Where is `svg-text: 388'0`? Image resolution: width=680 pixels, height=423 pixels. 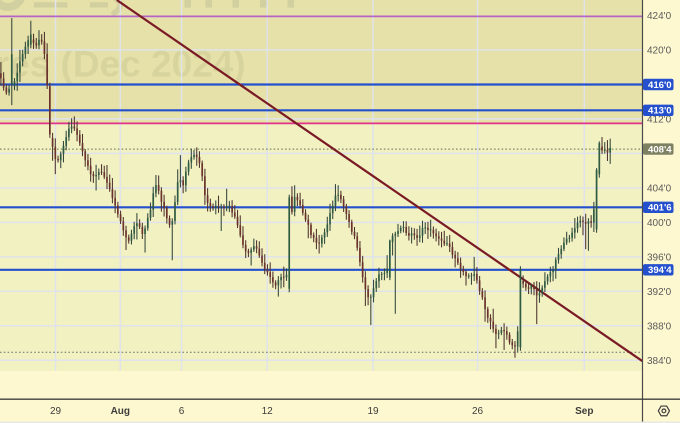
svg-text: 388'0 is located at coordinates (659, 326).